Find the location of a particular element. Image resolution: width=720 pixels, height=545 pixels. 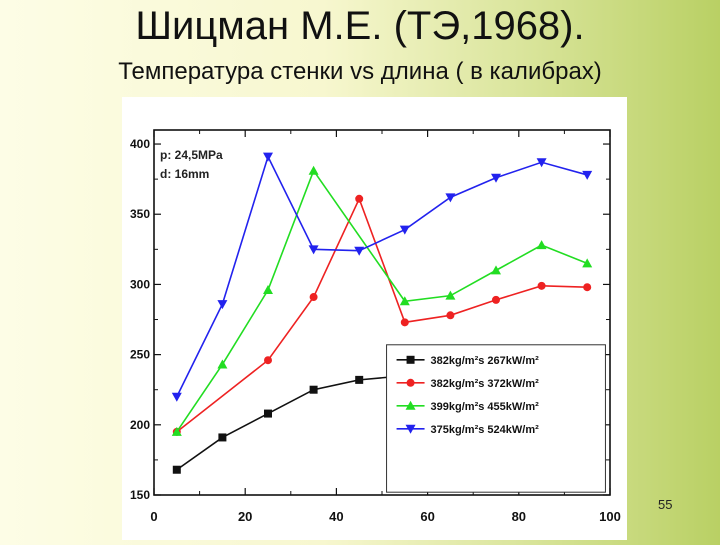

legend-box is located at coordinates (496, 418).